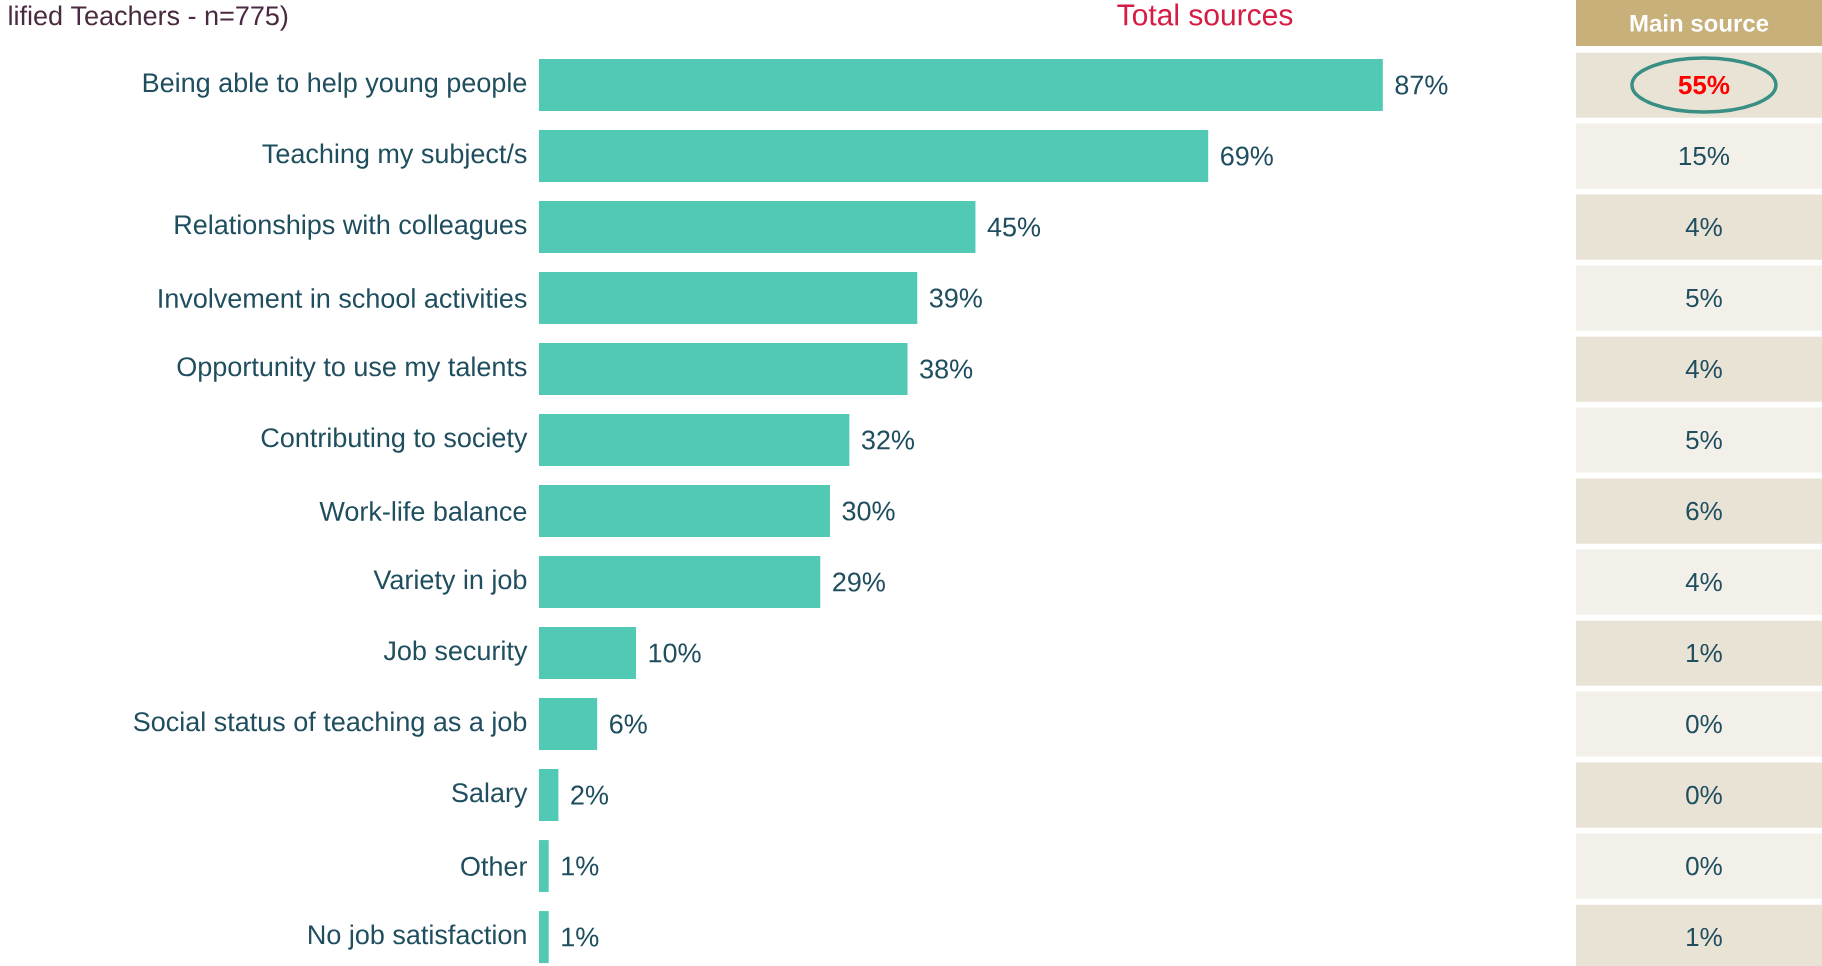 This screenshot has height=966, width=1822. What do you see at coordinates (450, 582) in the screenshot?
I see `y-tick-label: Variety in job` at bounding box center [450, 582].